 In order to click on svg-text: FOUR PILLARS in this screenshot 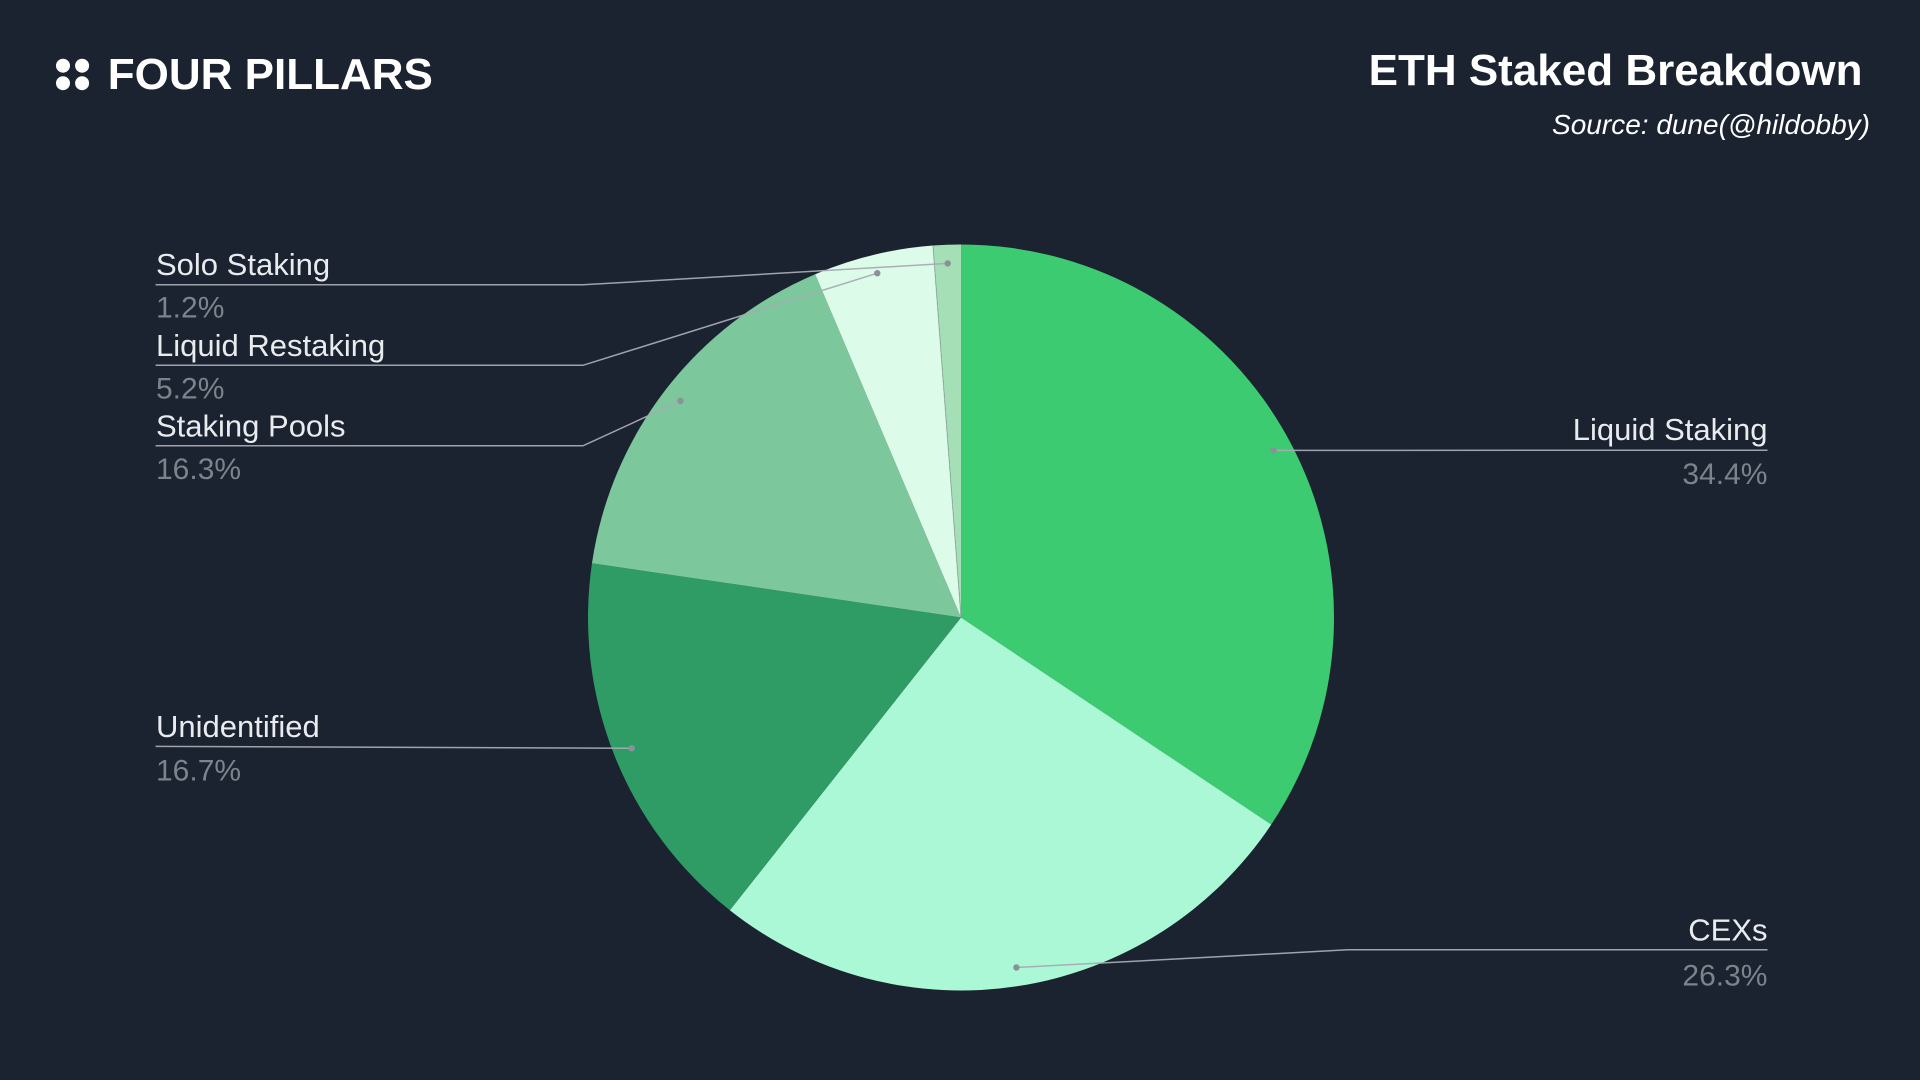, I will do `click(270, 74)`.